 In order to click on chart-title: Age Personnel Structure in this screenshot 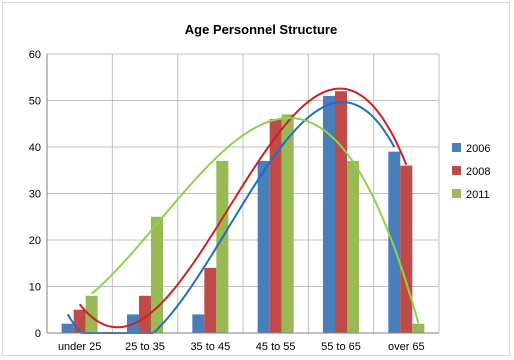, I will do `click(261, 29)`.